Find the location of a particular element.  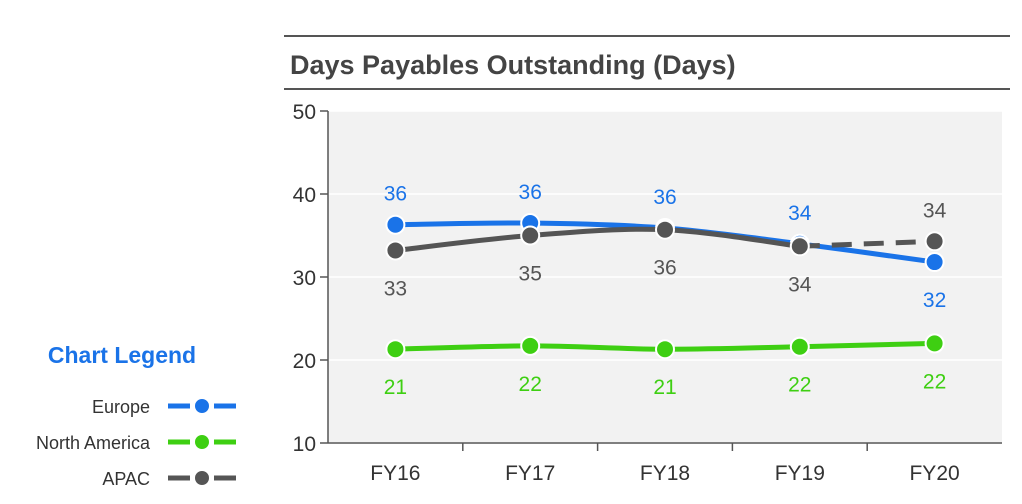

y-axis-ticks: 10 20 30 40 50 is located at coordinates (310, 278).